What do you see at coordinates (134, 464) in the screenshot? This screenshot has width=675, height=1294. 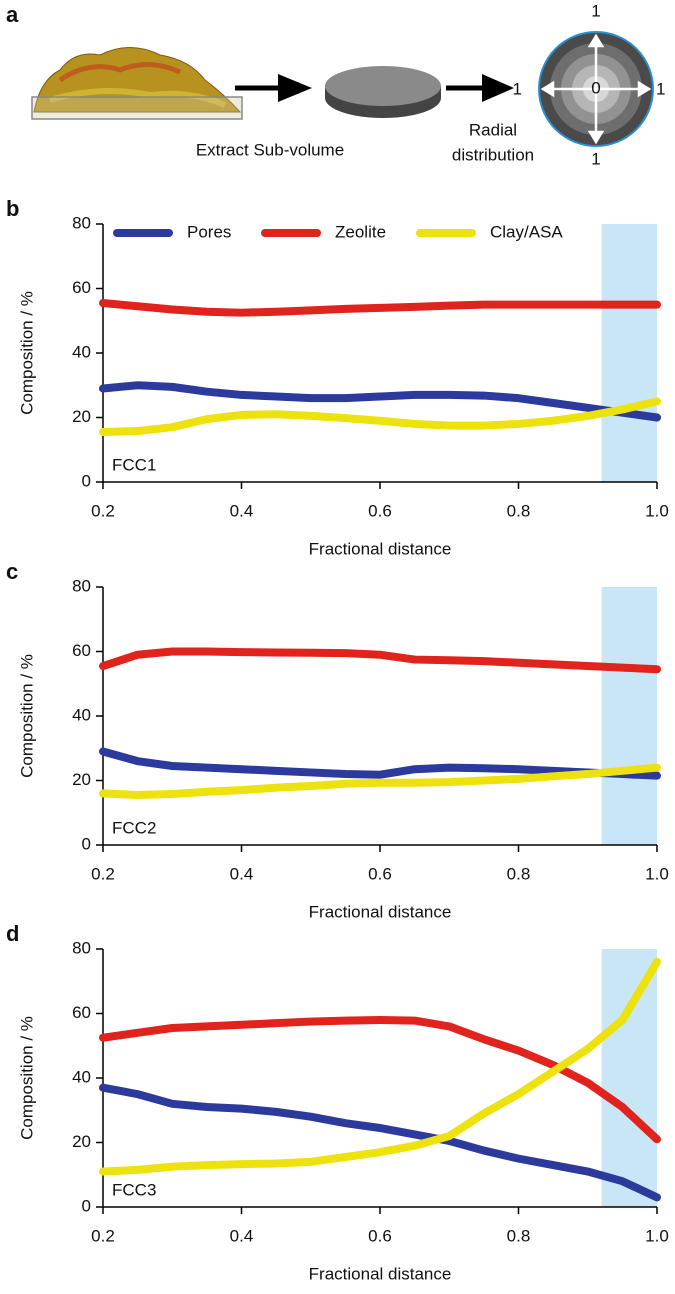 I see `annotation: FCC1` at bounding box center [134, 464].